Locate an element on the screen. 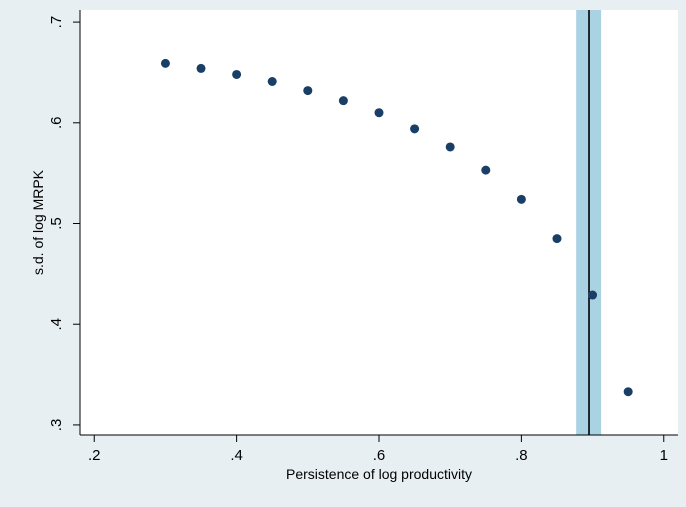 Image resolution: width=686 pixels, height=507 pixels. x-tick-label: .4 is located at coordinates (236, 455).